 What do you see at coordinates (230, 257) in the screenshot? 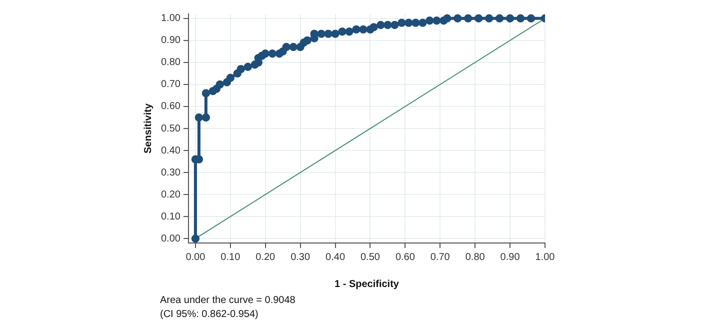
I see `x-tick-label: 0.10` at bounding box center [230, 257].